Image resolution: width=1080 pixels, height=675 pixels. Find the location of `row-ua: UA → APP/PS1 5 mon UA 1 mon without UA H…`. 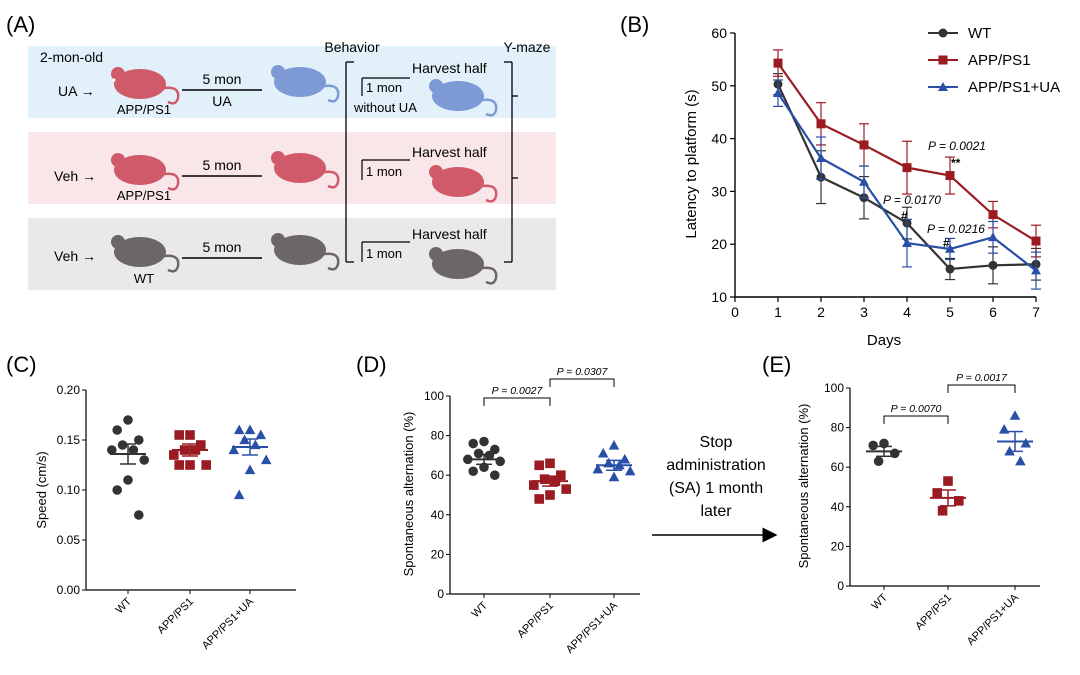

row-ua: UA → APP/PS1 5 mon UA 1 mon without UA H… is located at coordinates (278, 88).